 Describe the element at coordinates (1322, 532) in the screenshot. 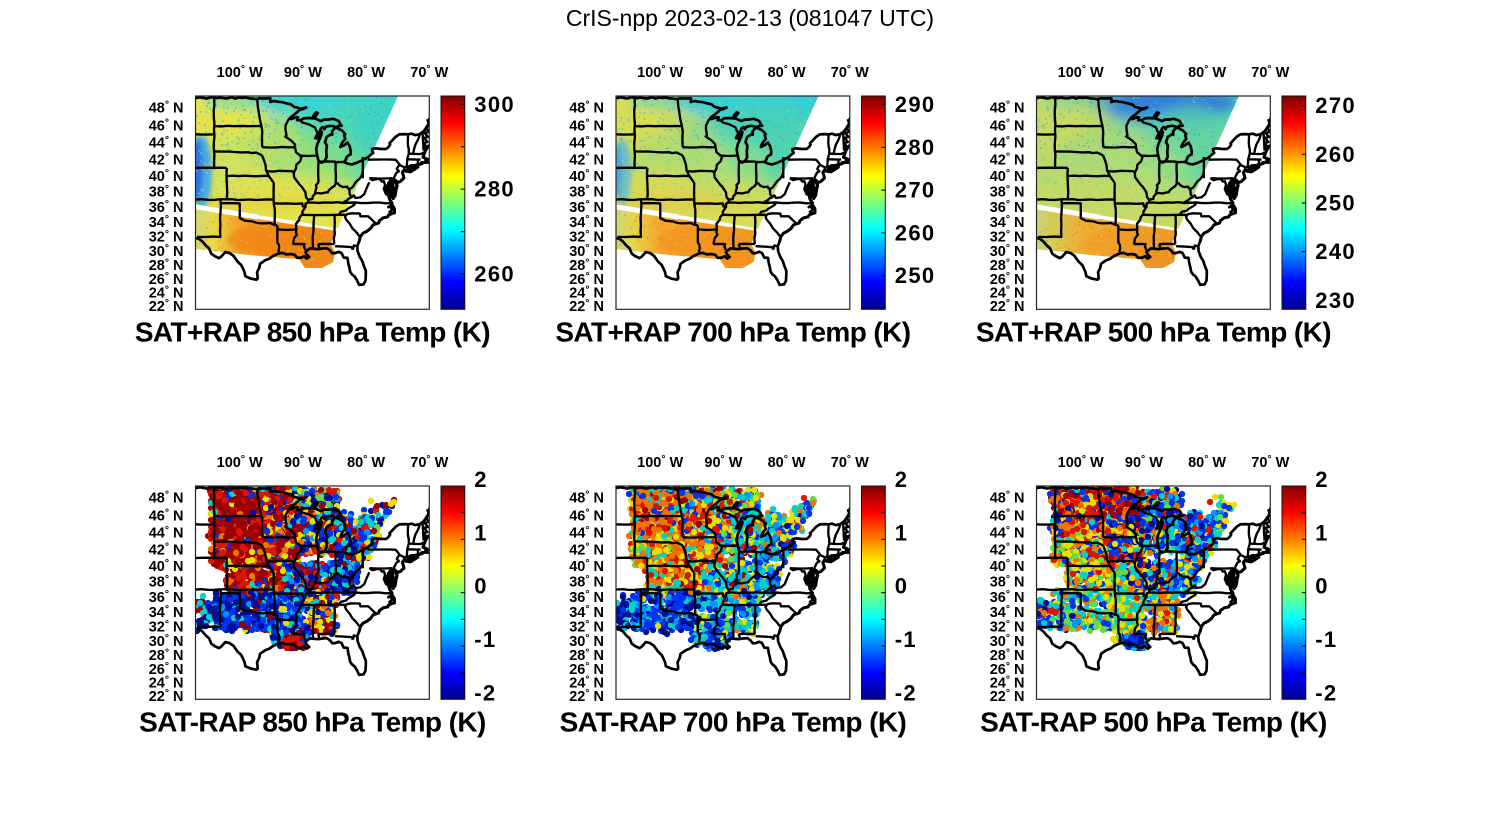

I see `svg-text: 1` at that location.